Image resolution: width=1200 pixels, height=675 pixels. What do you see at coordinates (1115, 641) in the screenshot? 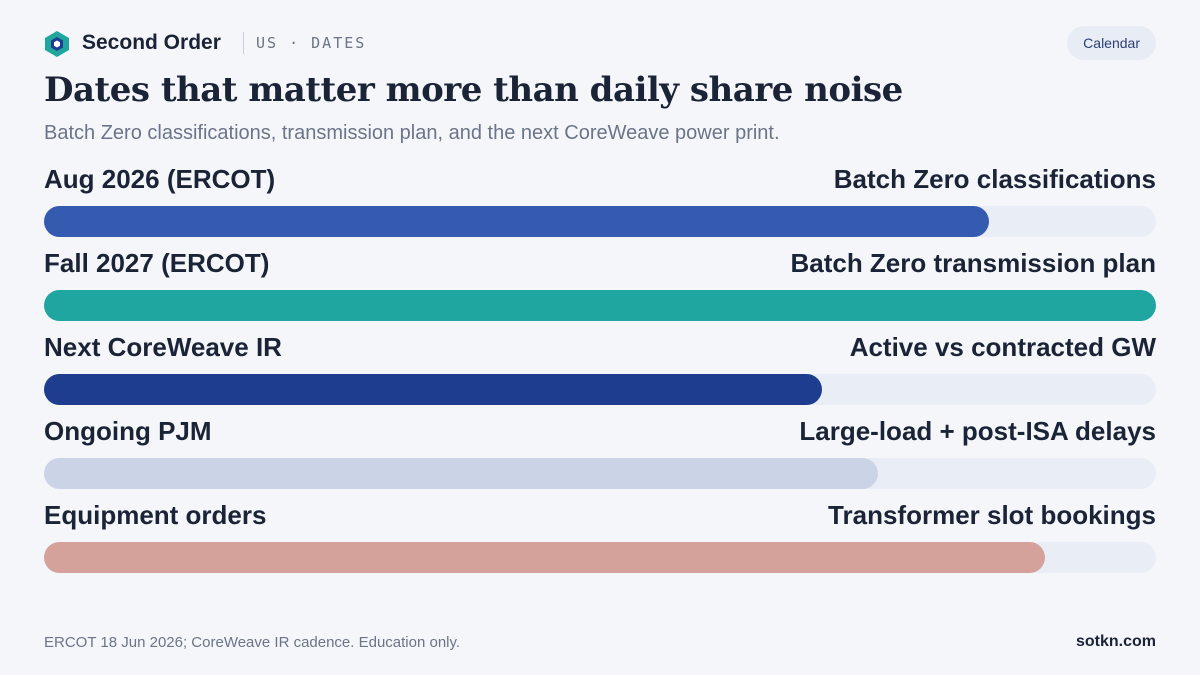
I see `footer-site: sotkn.com` at bounding box center [1115, 641].